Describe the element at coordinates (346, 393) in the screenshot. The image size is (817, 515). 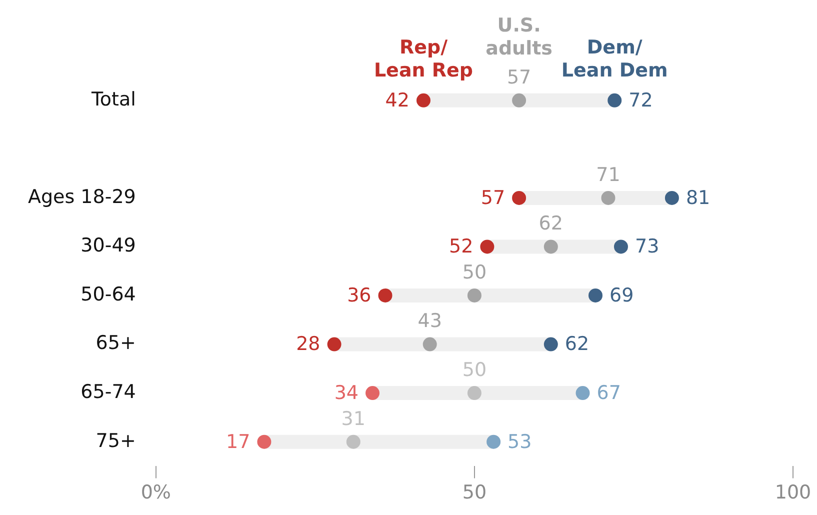
I see `data-label: 34` at that location.